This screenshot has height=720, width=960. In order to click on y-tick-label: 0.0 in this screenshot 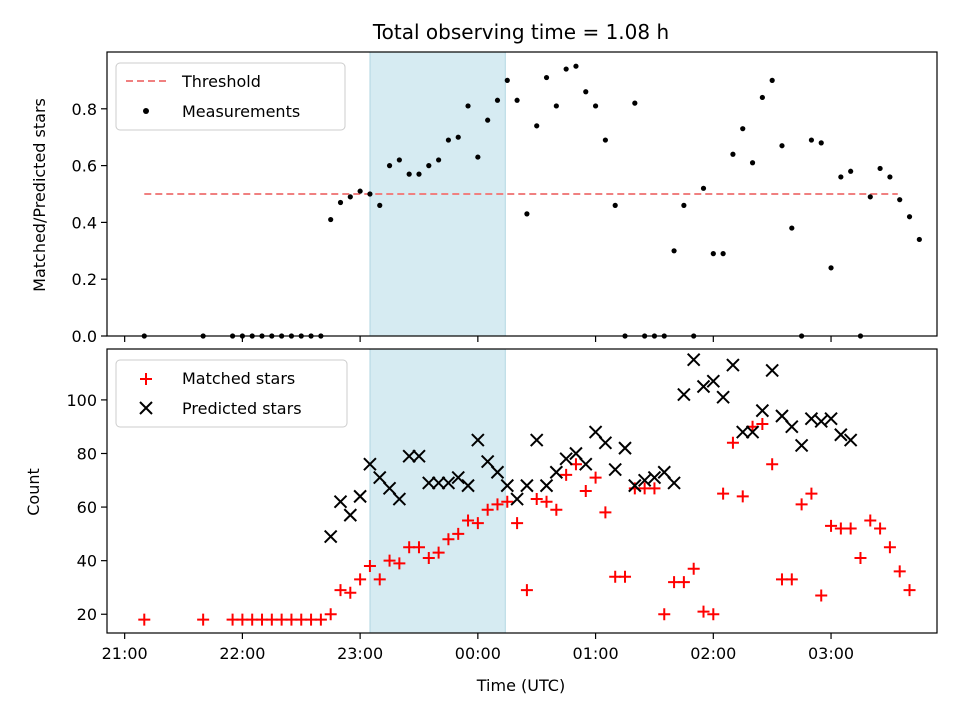, I will do `click(84, 336)`.